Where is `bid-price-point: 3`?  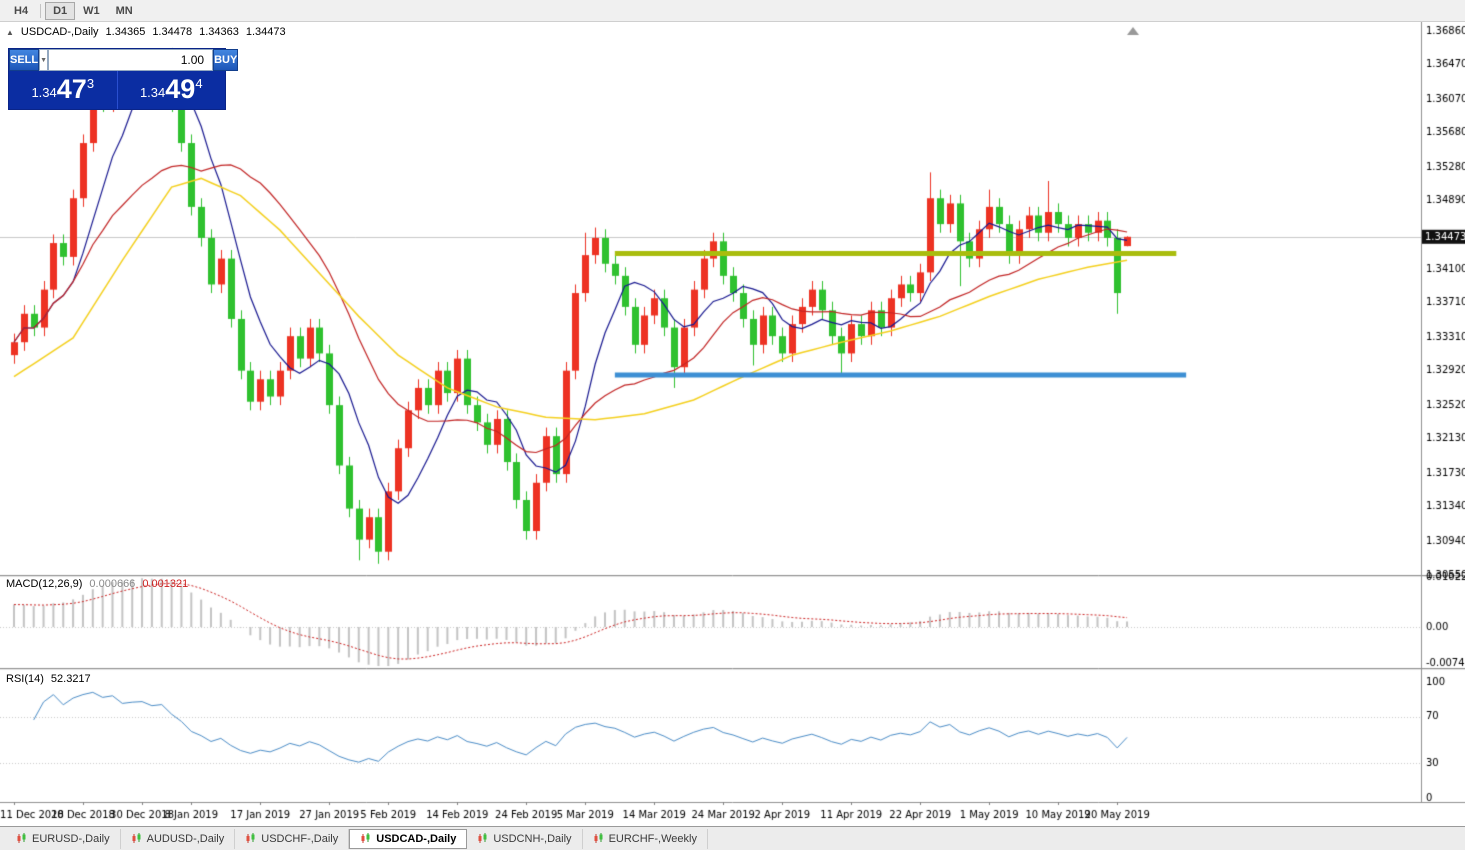 bid-price-point: 3 is located at coordinates (90, 83).